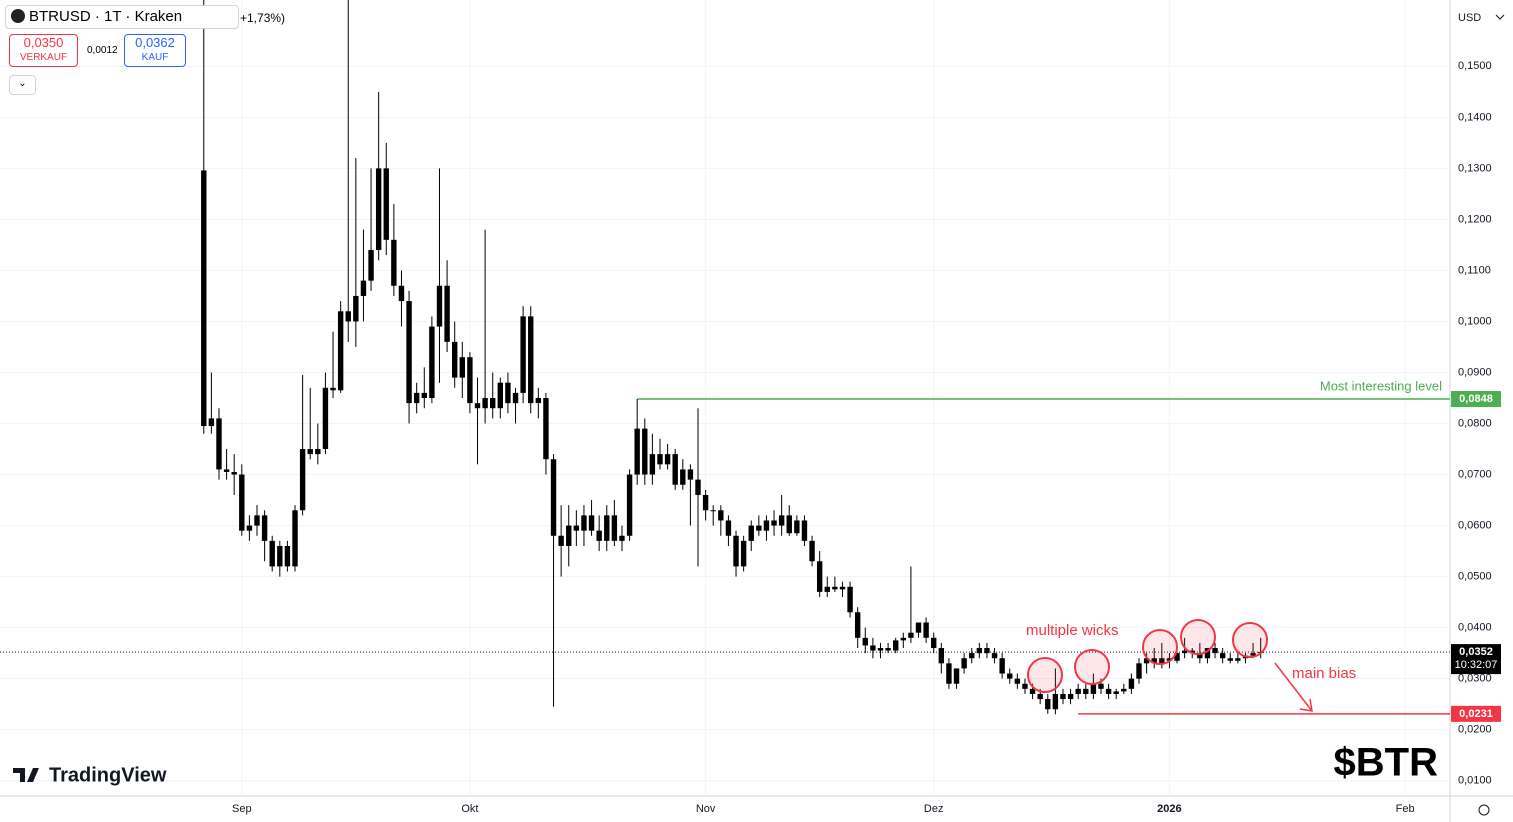 This screenshot has height=822, width=1513. I want to click on buy-label: KAUF, so click(155, 57).